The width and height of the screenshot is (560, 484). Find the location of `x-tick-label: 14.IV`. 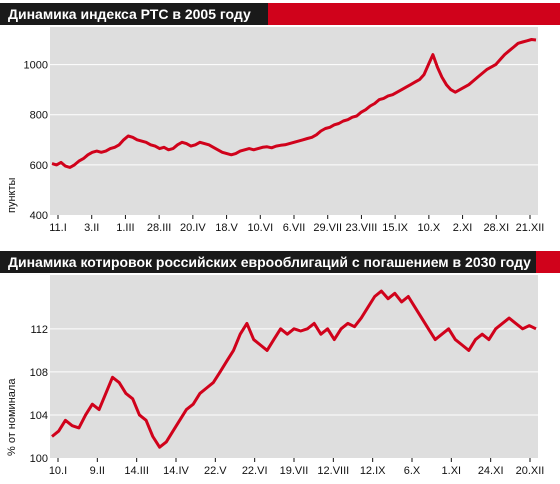

x-tick-label: 14.IV is located at coordinates (176, 471).